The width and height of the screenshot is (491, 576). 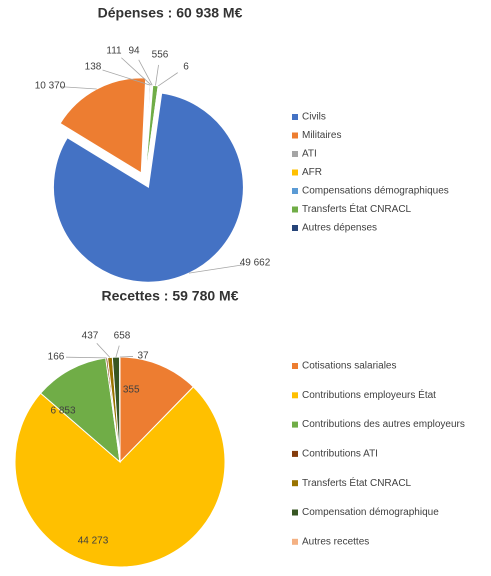 What do you see at coordinates (255, 263) in the screenshot?
I see `data-label: 49 662` at bounding box center [255, 263].